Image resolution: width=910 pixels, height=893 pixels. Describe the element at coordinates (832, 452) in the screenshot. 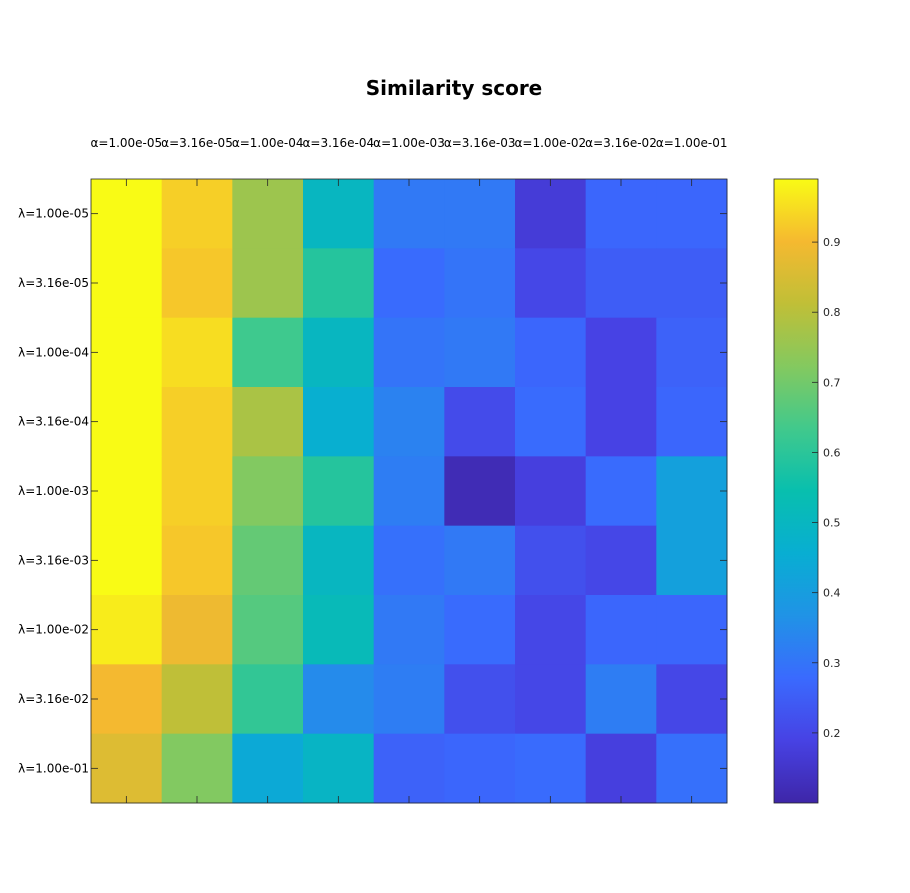

I see `colorbar-tick-label: 0.6` at that location.